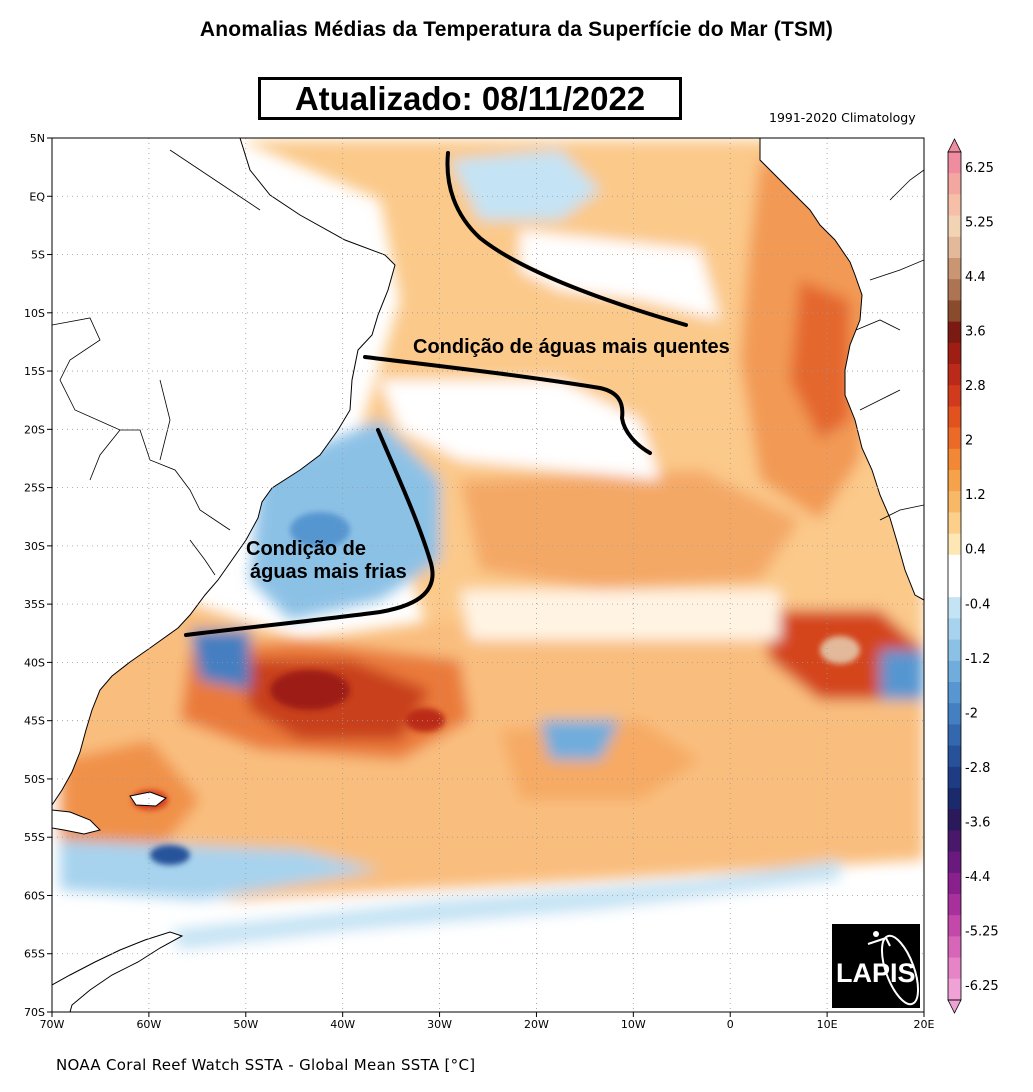 This screenshot has height=1092, width=1033. I want to click on lon-tick-label: 10W, so click(633, 1024).